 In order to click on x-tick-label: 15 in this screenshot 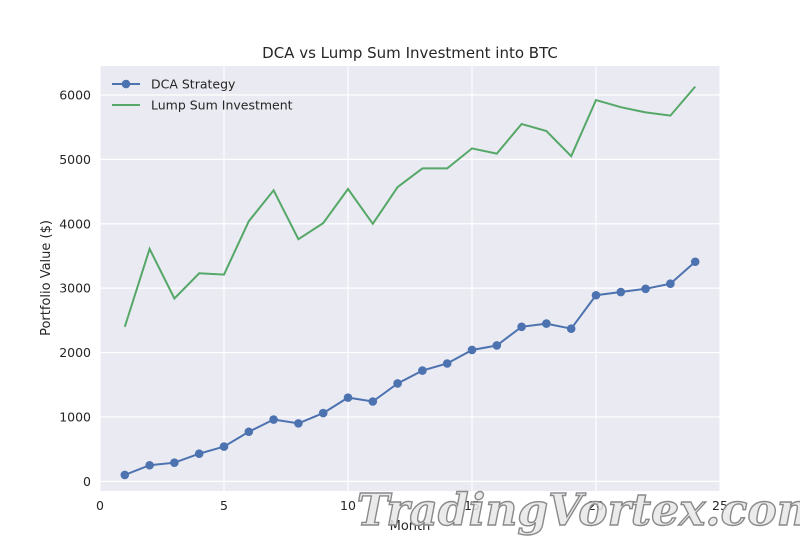, I will do `click(472, 505)`.